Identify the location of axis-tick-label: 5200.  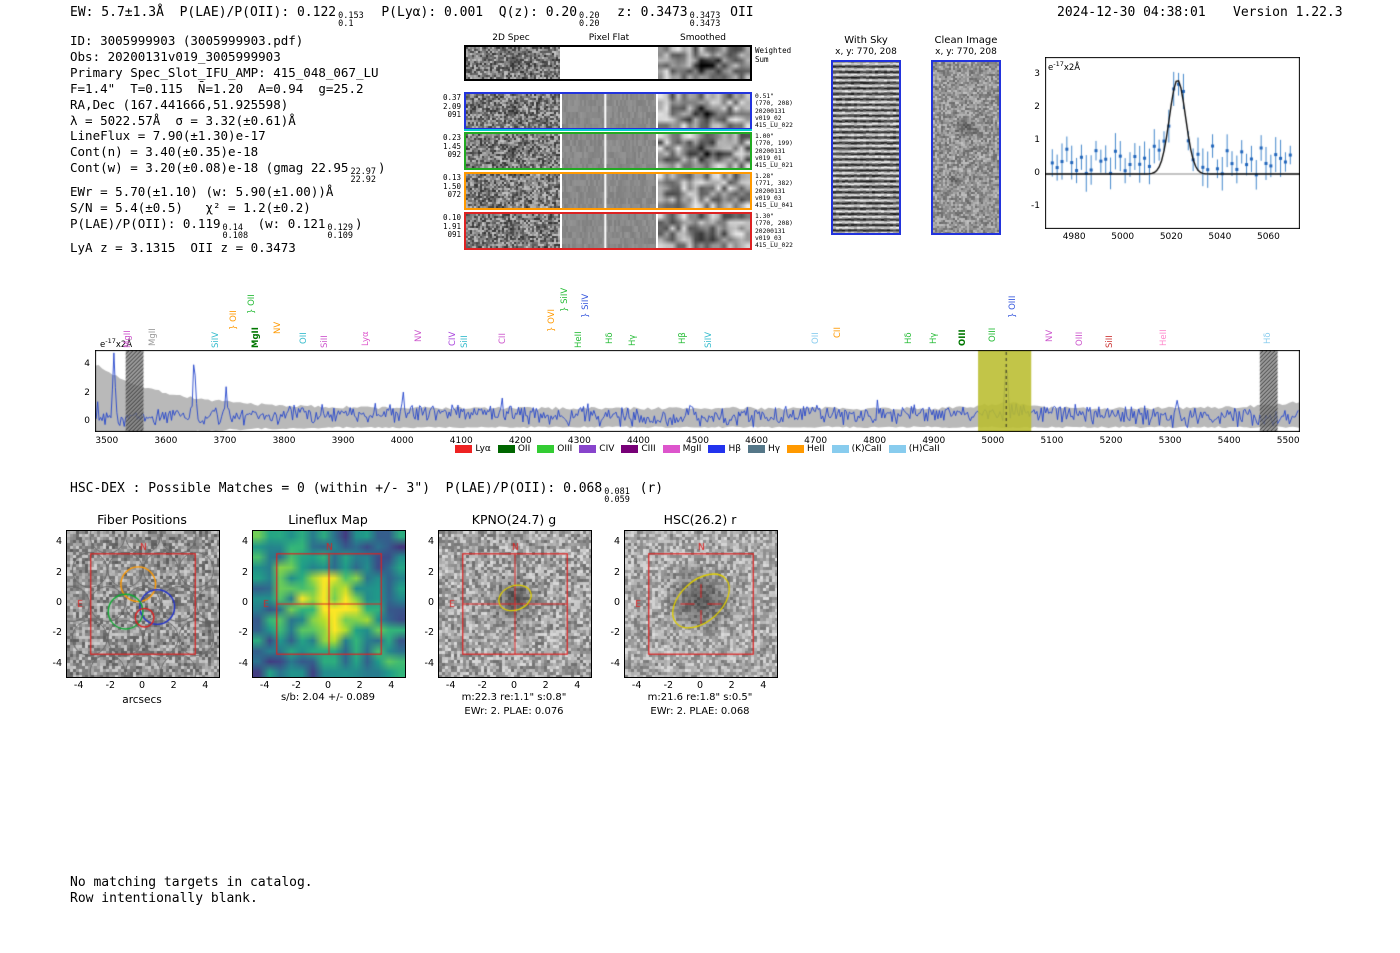
(1111, 441).